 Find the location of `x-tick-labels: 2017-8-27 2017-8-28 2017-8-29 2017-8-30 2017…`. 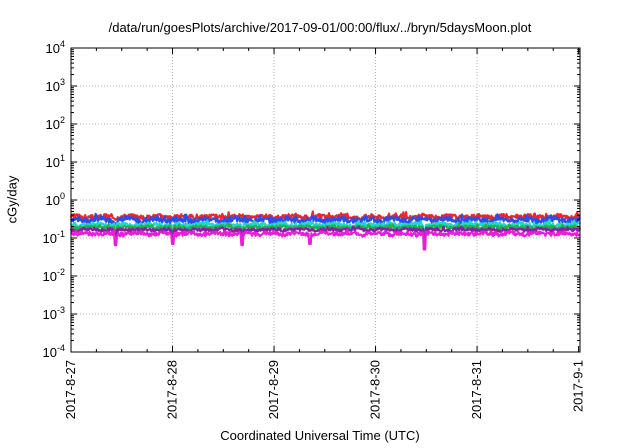

x-tick-labels: 2017-8-27 2017-8-28 2017-8-29 2017-8-30 2017… is located at coordinates (324, 389).